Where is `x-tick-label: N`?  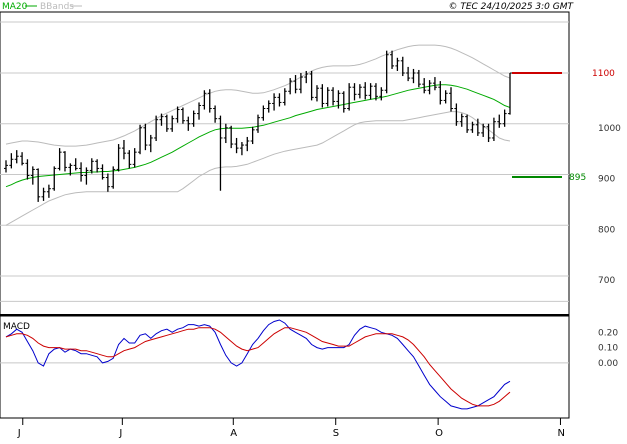 x-tick-label: N is located at coordinates (560, 433).